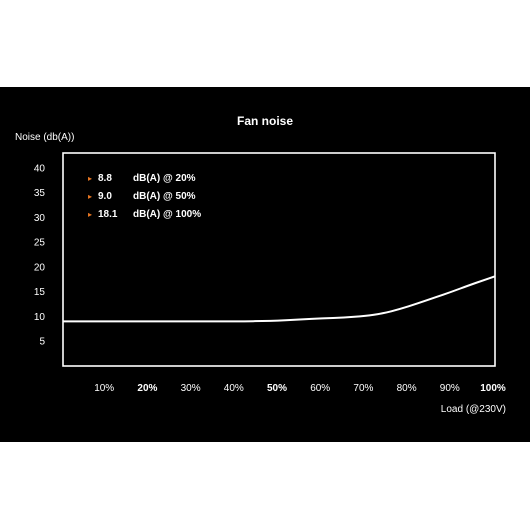 This screenshot has width=530, height=530. Describe the element at coordinates (40, 292) in the screenshot. I see `y-tick-label: 15` at that location.